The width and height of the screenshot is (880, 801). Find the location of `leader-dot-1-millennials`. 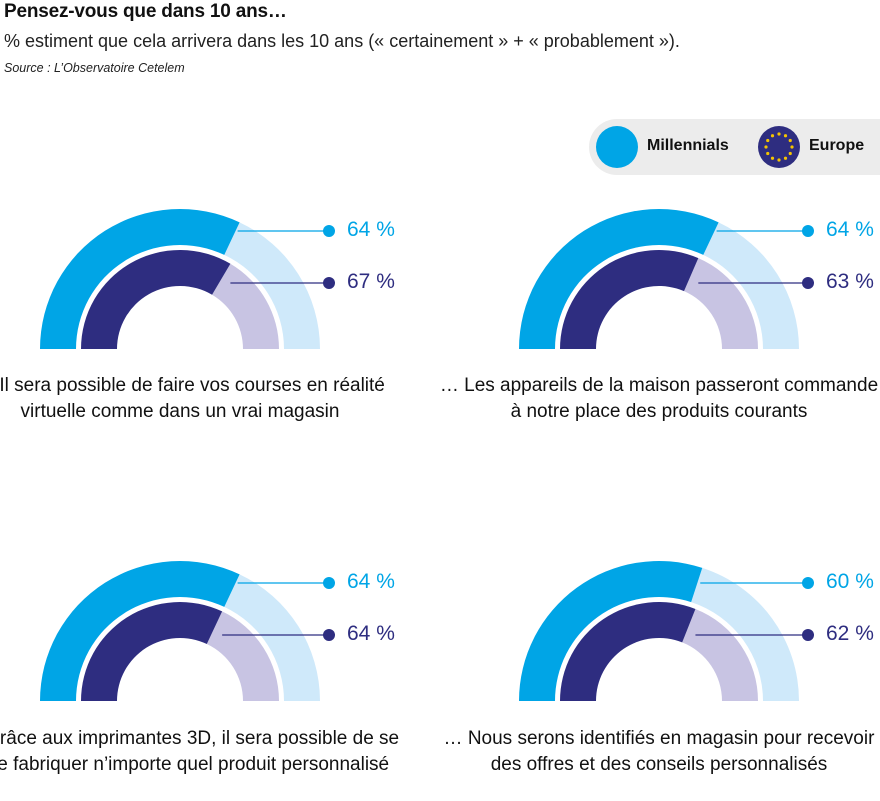

leader-dot-1-millennials is located at coordinates (329, 231).